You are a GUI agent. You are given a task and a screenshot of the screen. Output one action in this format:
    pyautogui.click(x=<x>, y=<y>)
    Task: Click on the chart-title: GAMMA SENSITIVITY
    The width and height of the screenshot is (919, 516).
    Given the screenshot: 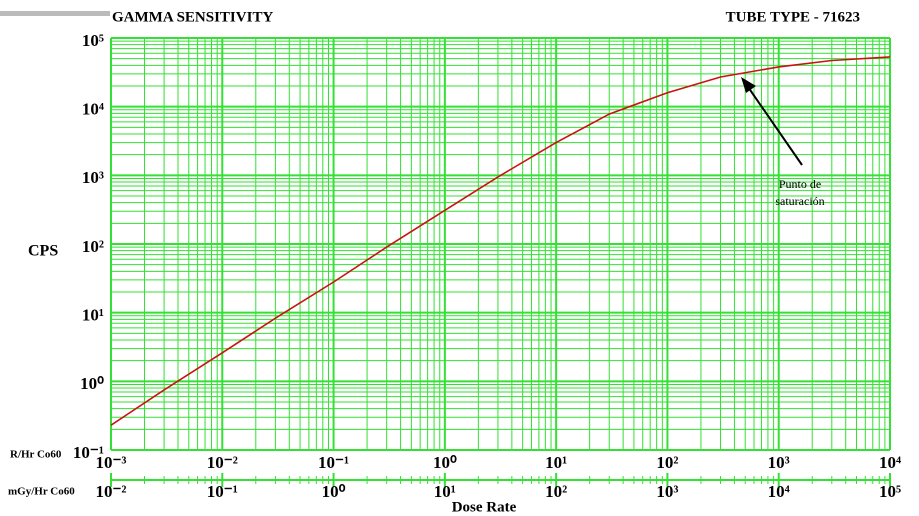 What is the action you would take?
    pyautogui.click(x=192, y=17)
    